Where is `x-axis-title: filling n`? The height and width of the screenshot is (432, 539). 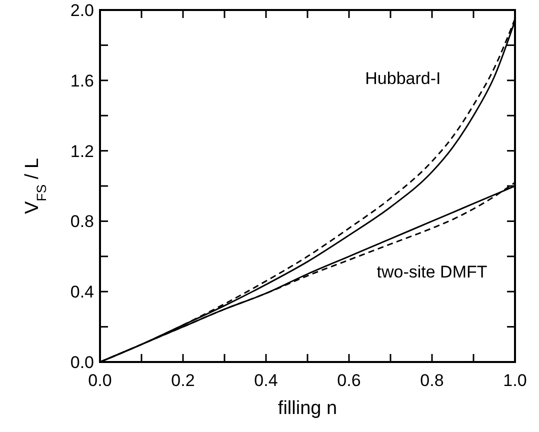
x-axis-title: filling n is located at coordinates (308, 408).